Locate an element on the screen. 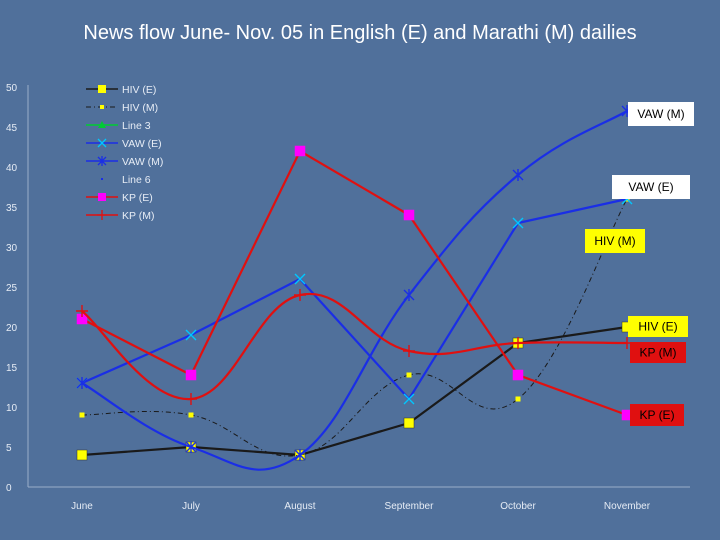  callout-label: HIV (E) is located at coordinates (658, 326).